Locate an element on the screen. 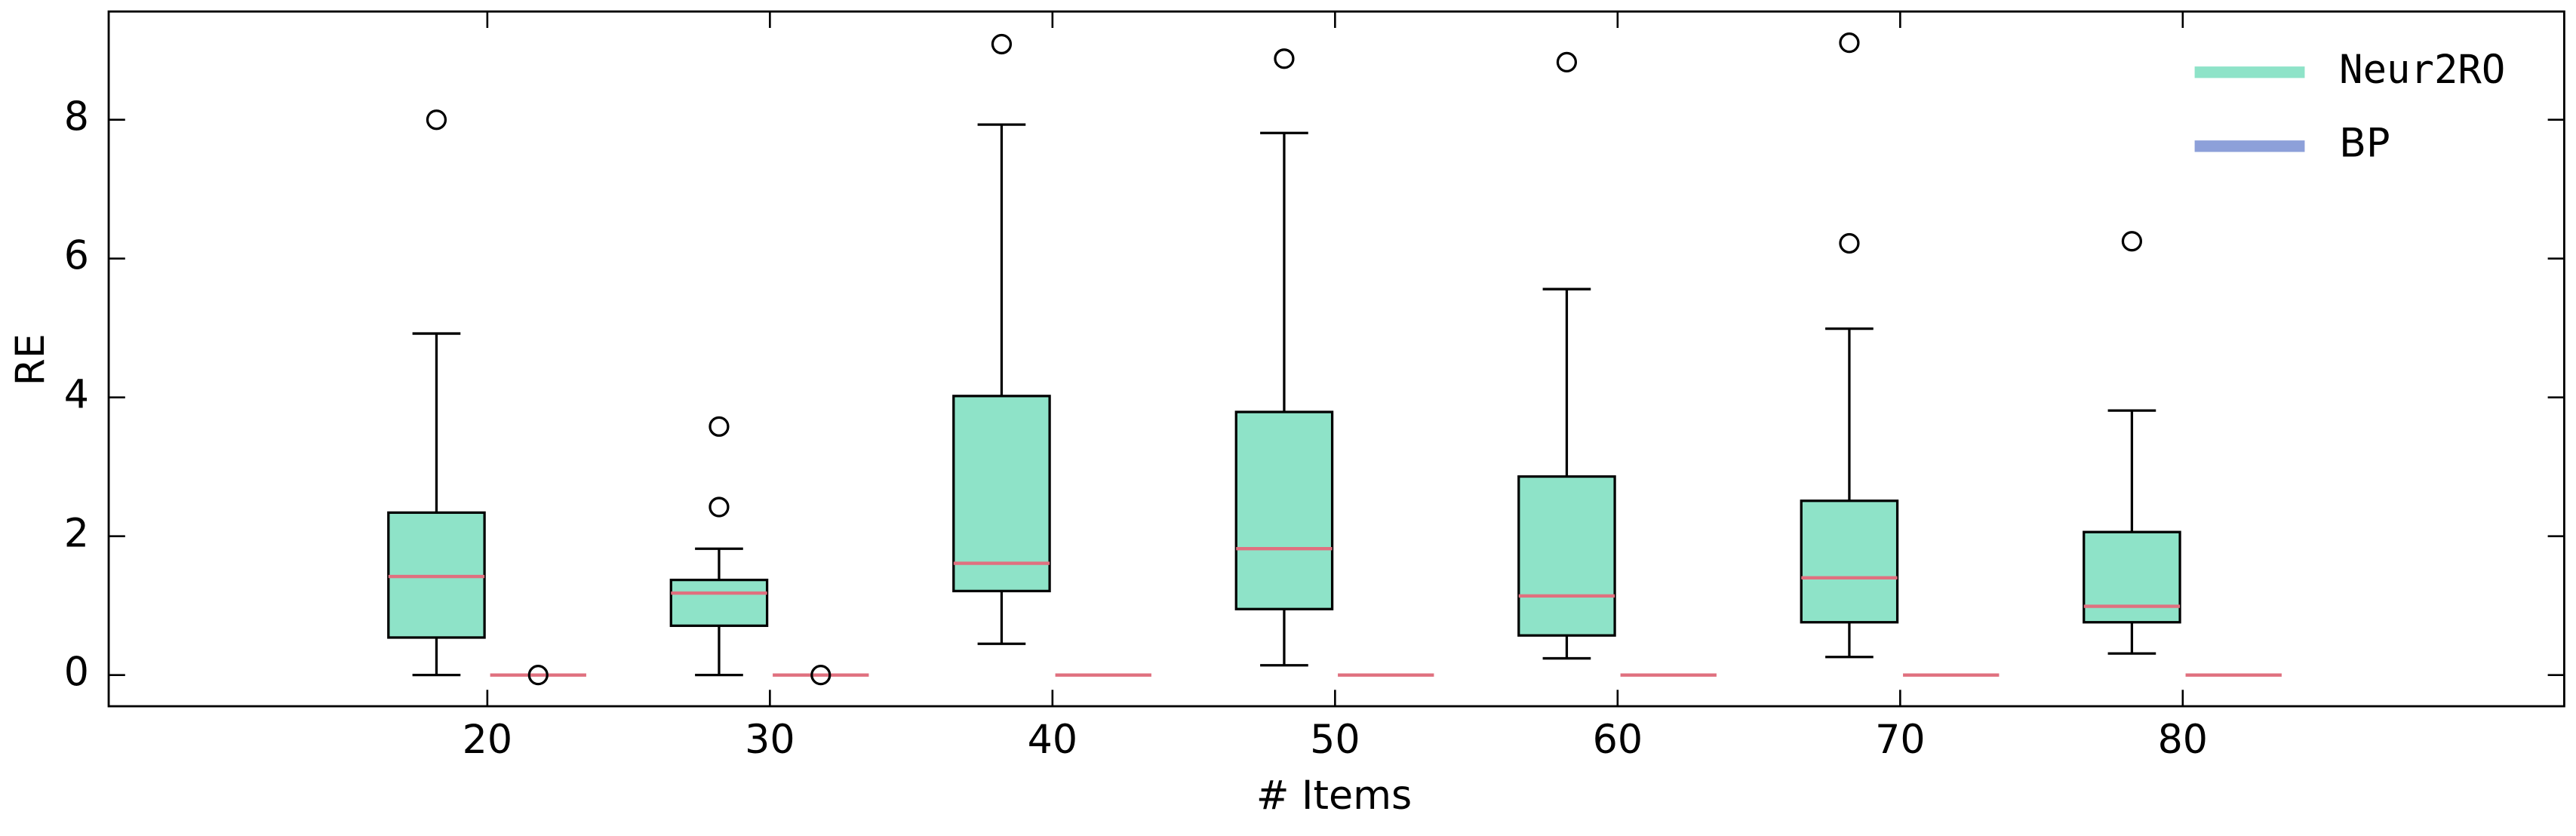  y-tick-label: 6 is located at coordinates (76, 256).